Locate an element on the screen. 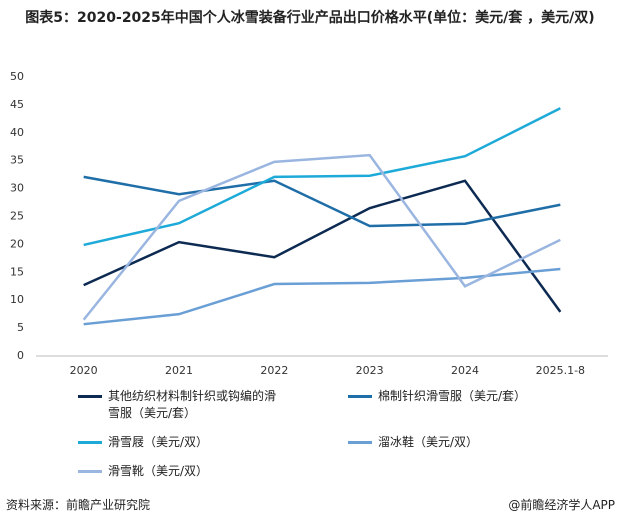 This screenshot has height=523, width=621. y-tick-label: 15 is located at coordinates (17, 271).